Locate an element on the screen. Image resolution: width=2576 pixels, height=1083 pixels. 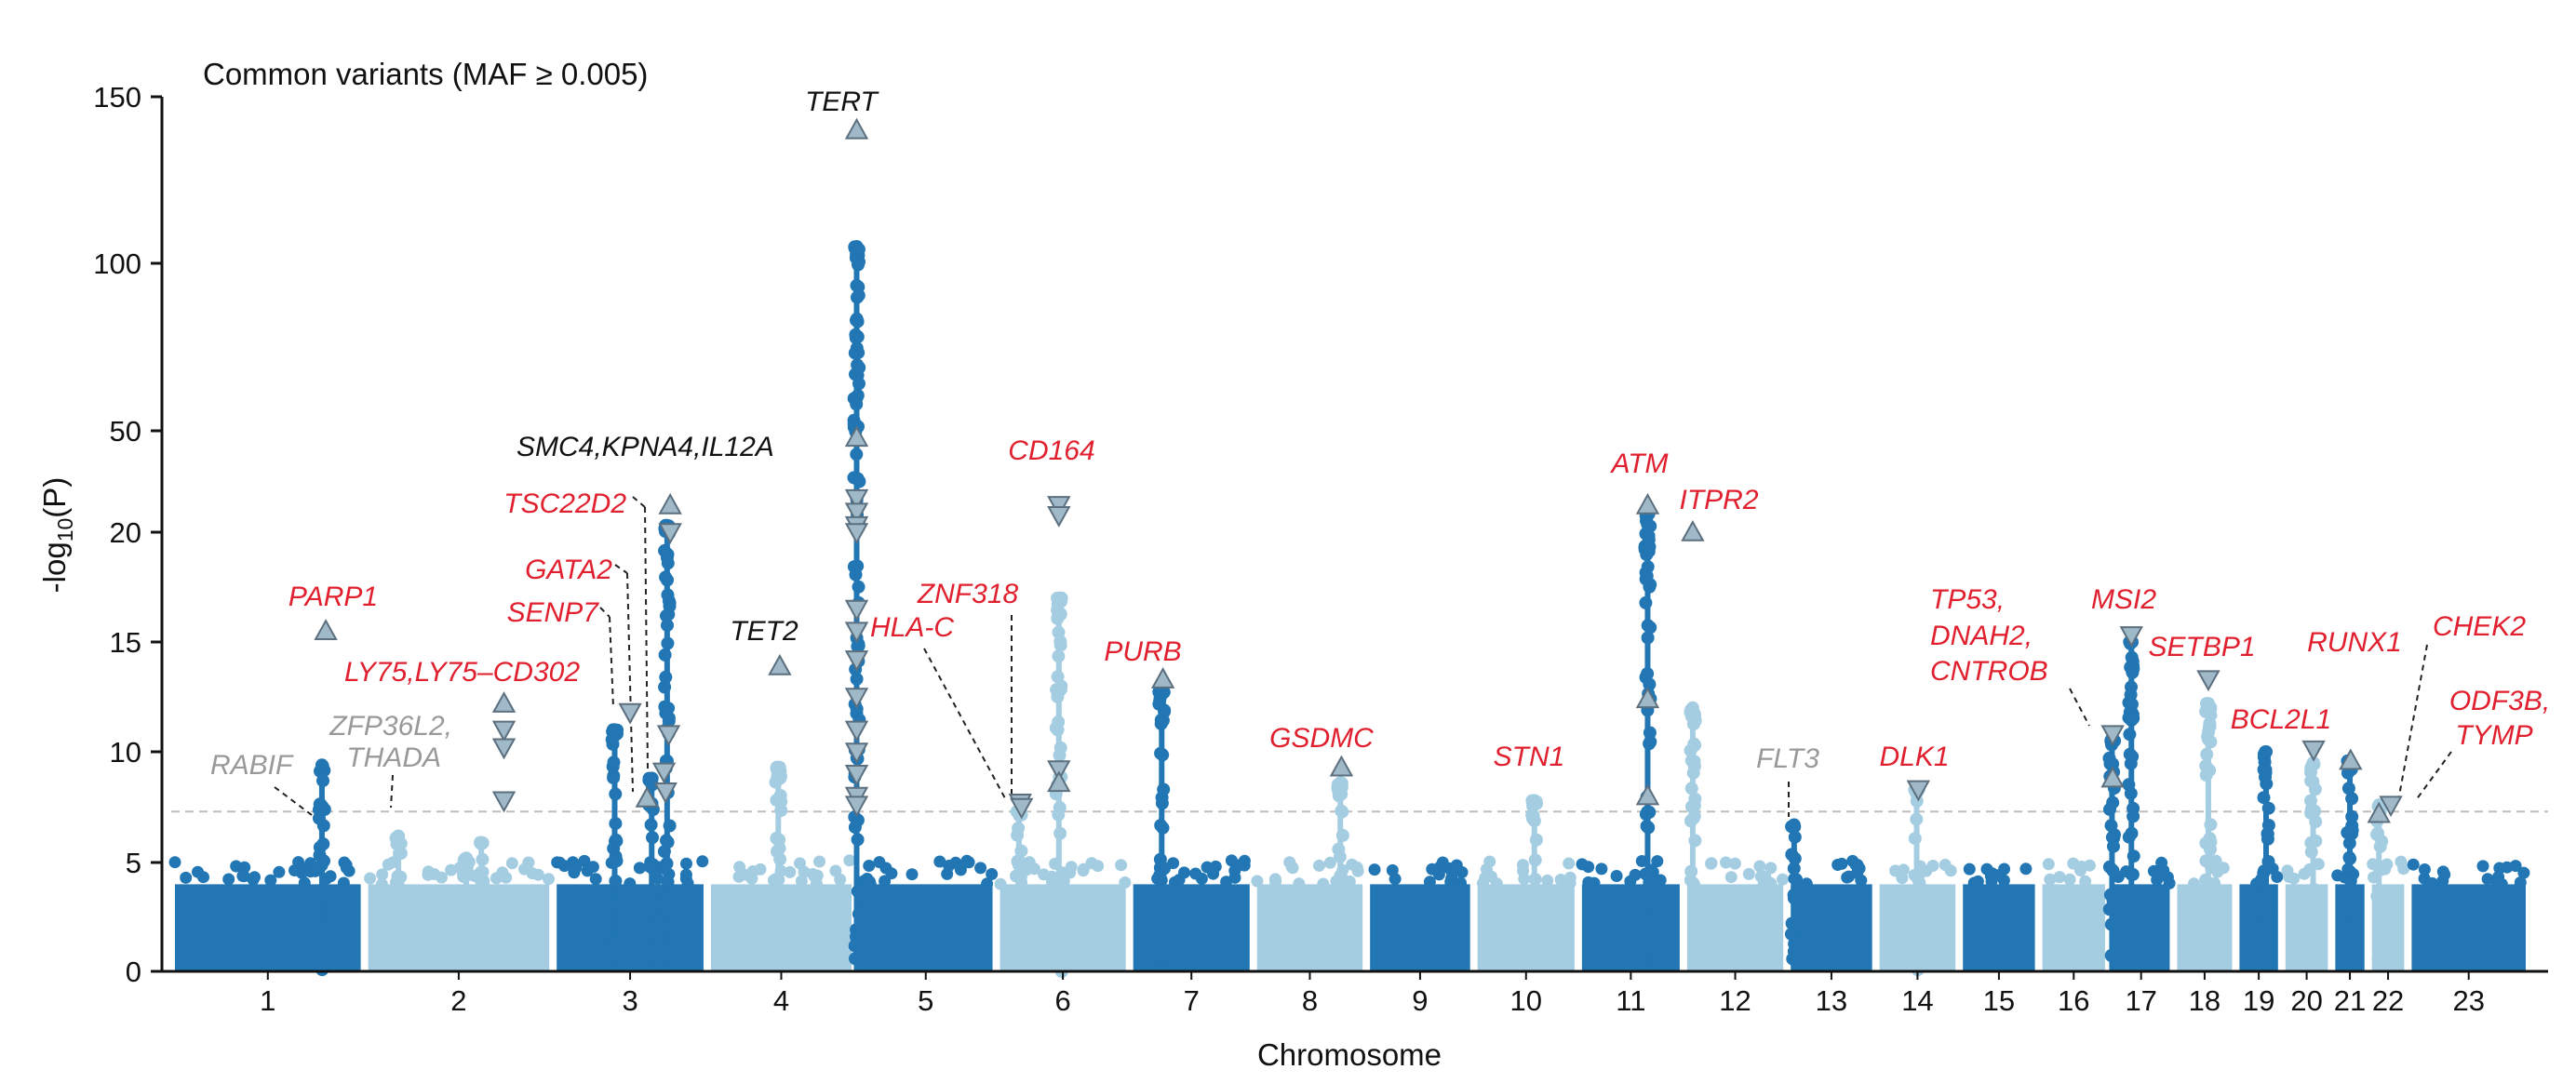
gene-label: ITPR2 is located at coordinates (1718, 500).